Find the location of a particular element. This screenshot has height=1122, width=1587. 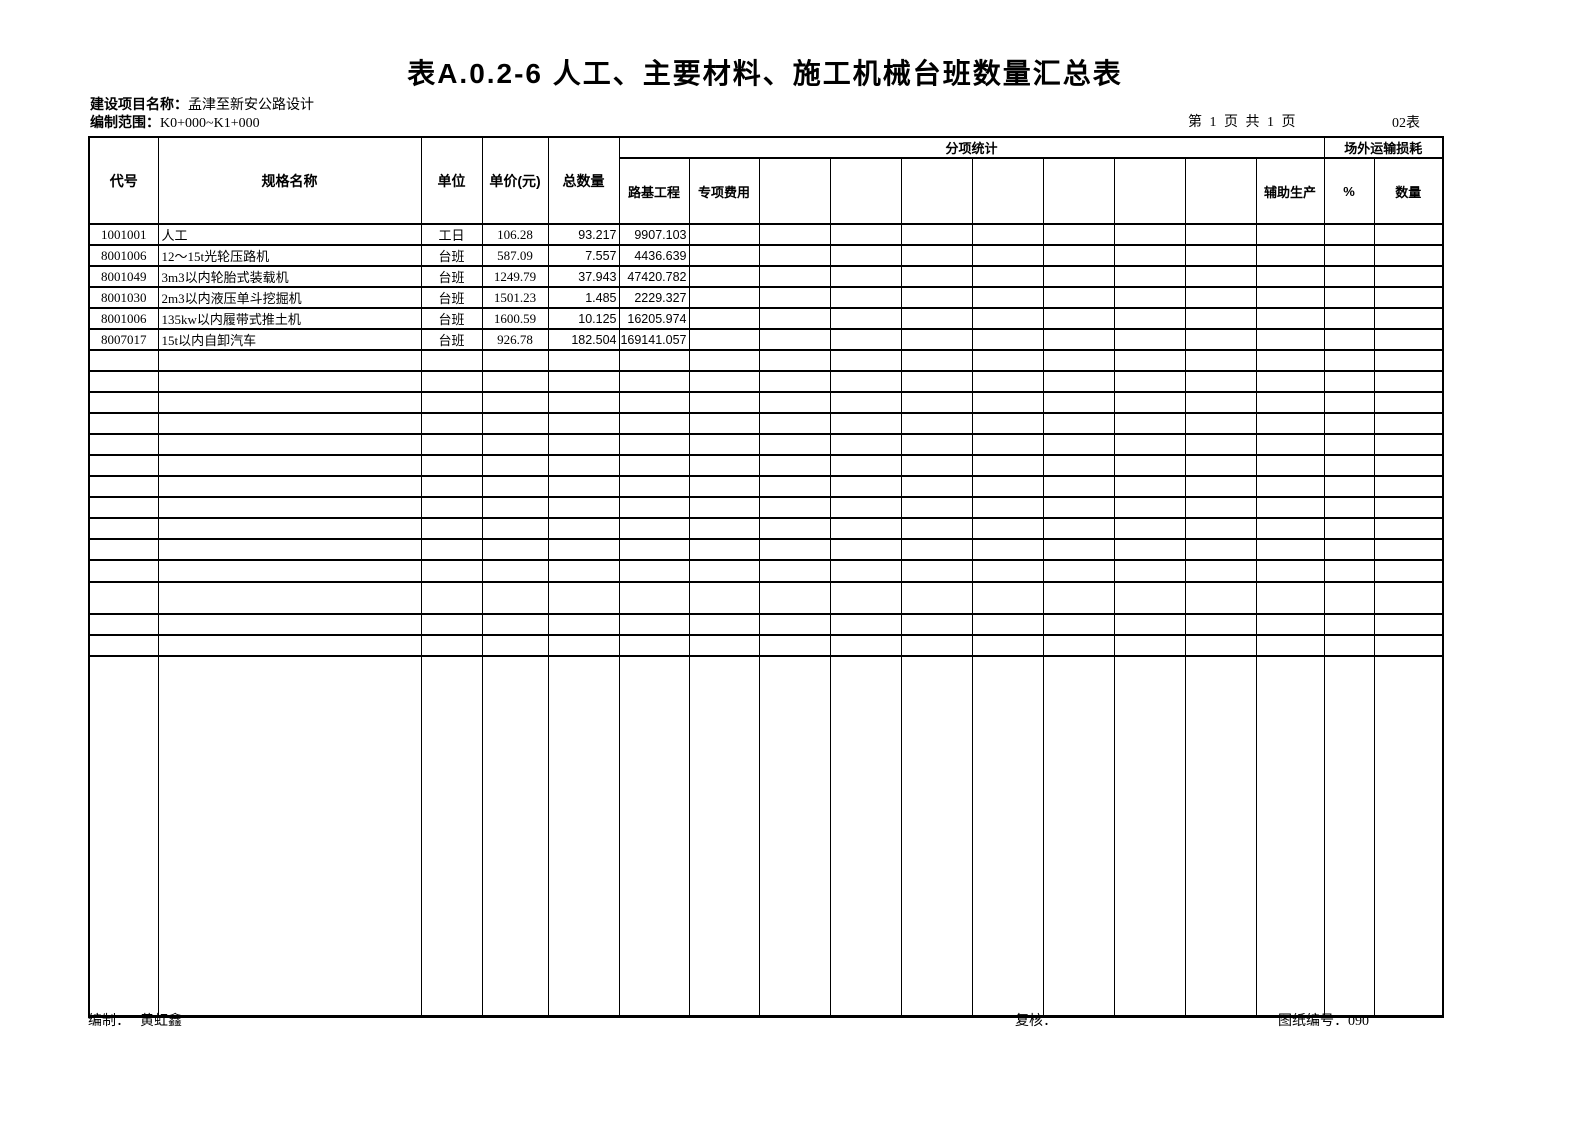

cell-roadbed: 2229.327 is located at coordinates (654, 297).